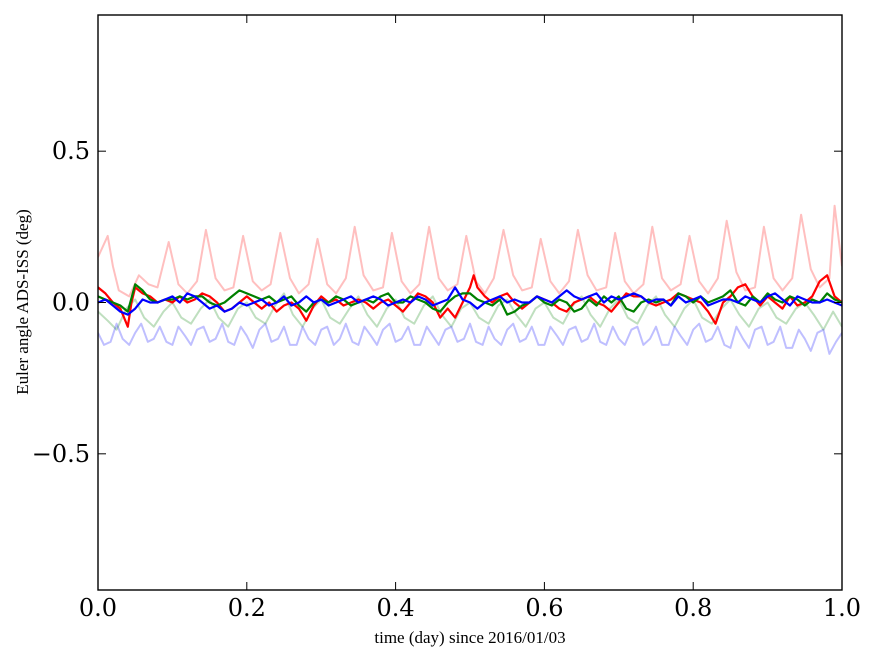 The width and height of the screenshot is (875, 662). Describe the element at coordinates (98, 608) in the screenshot. I see `x-tick-label: 0.0` at that location.